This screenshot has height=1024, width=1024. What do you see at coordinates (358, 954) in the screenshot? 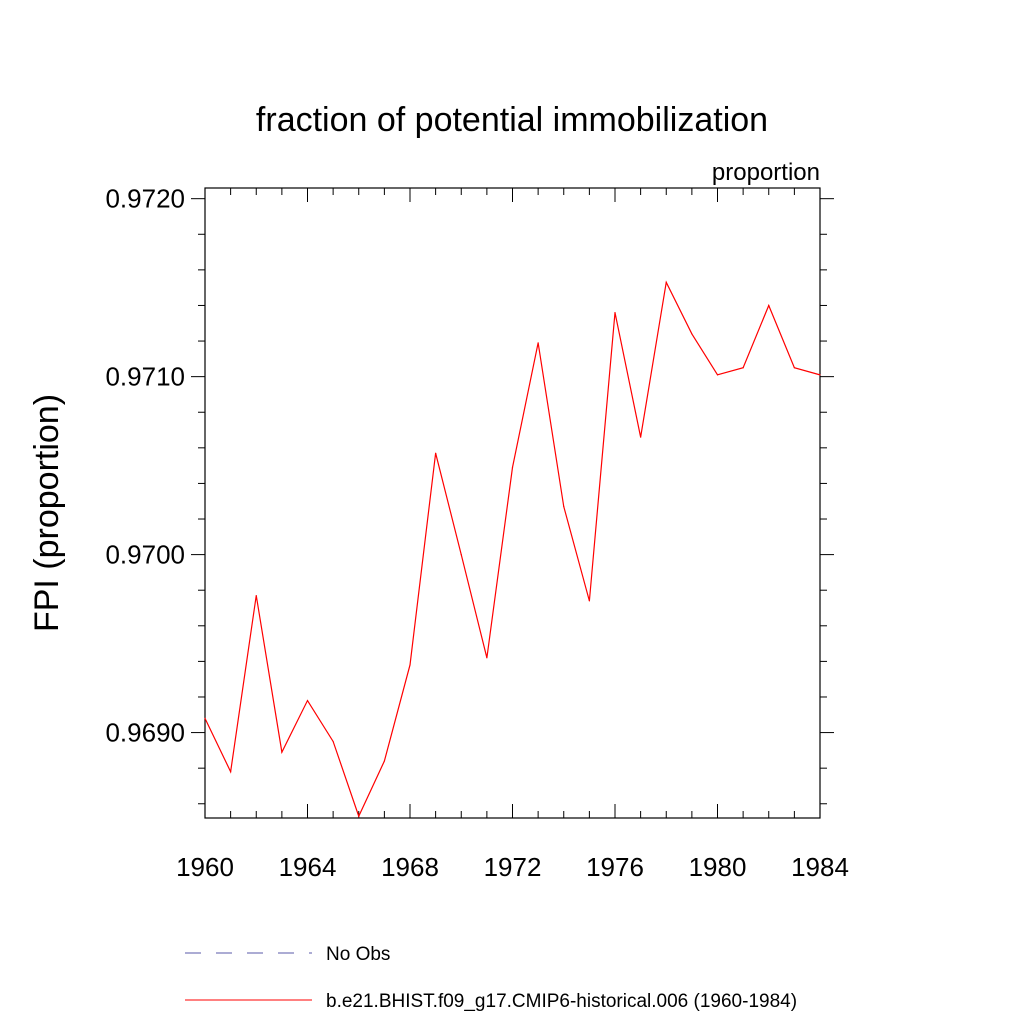
I see `legend-label: No Obs` at bounding box center [358, 954].